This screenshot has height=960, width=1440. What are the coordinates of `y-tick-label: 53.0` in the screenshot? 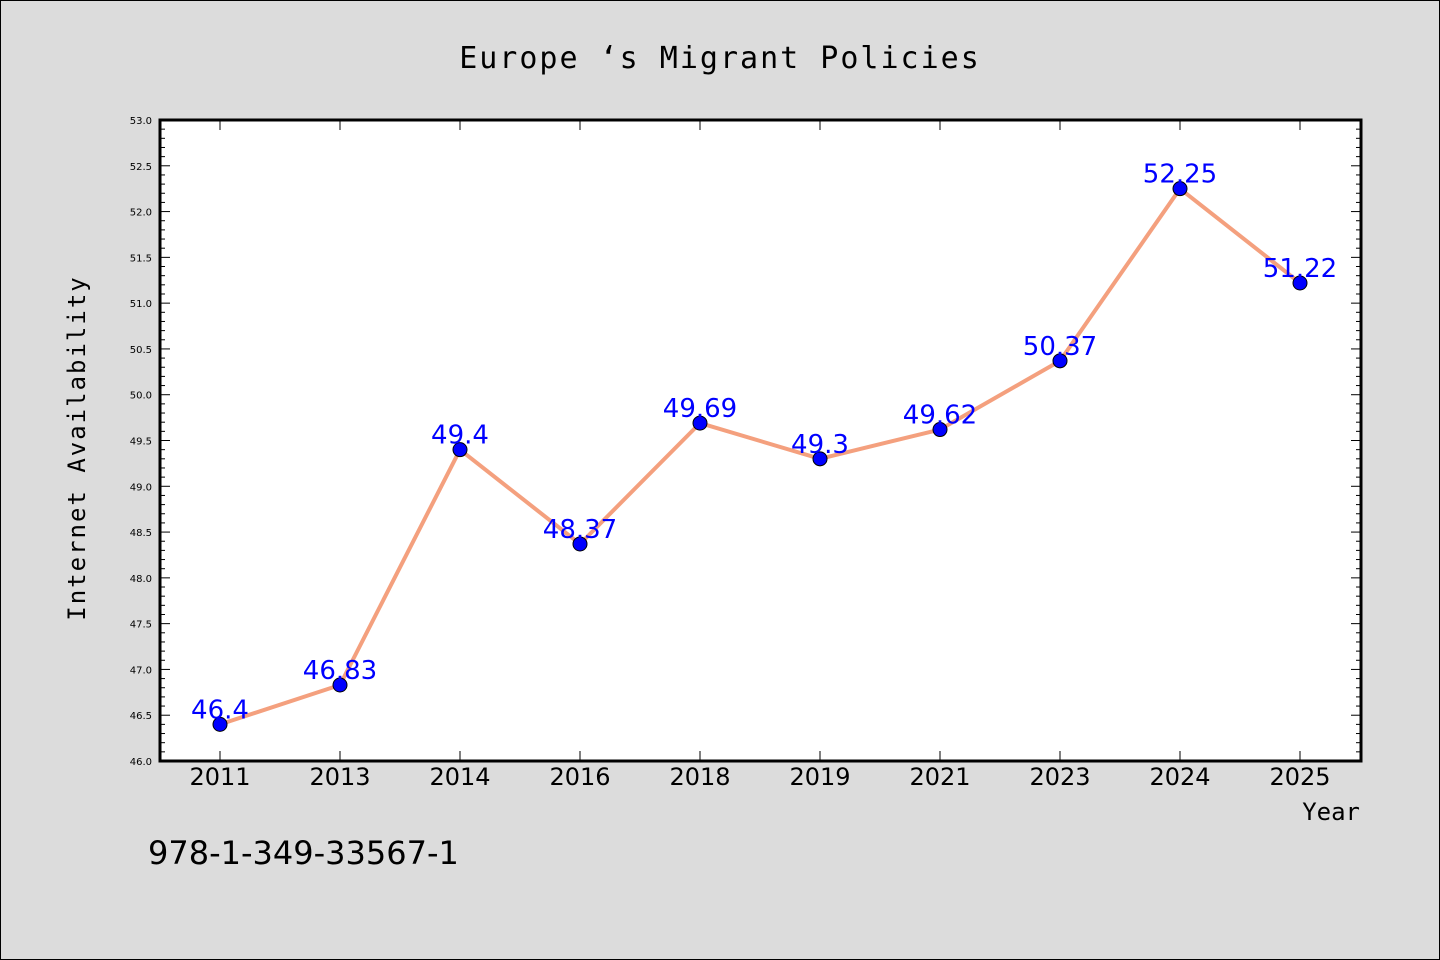 It's located at (141, 121).